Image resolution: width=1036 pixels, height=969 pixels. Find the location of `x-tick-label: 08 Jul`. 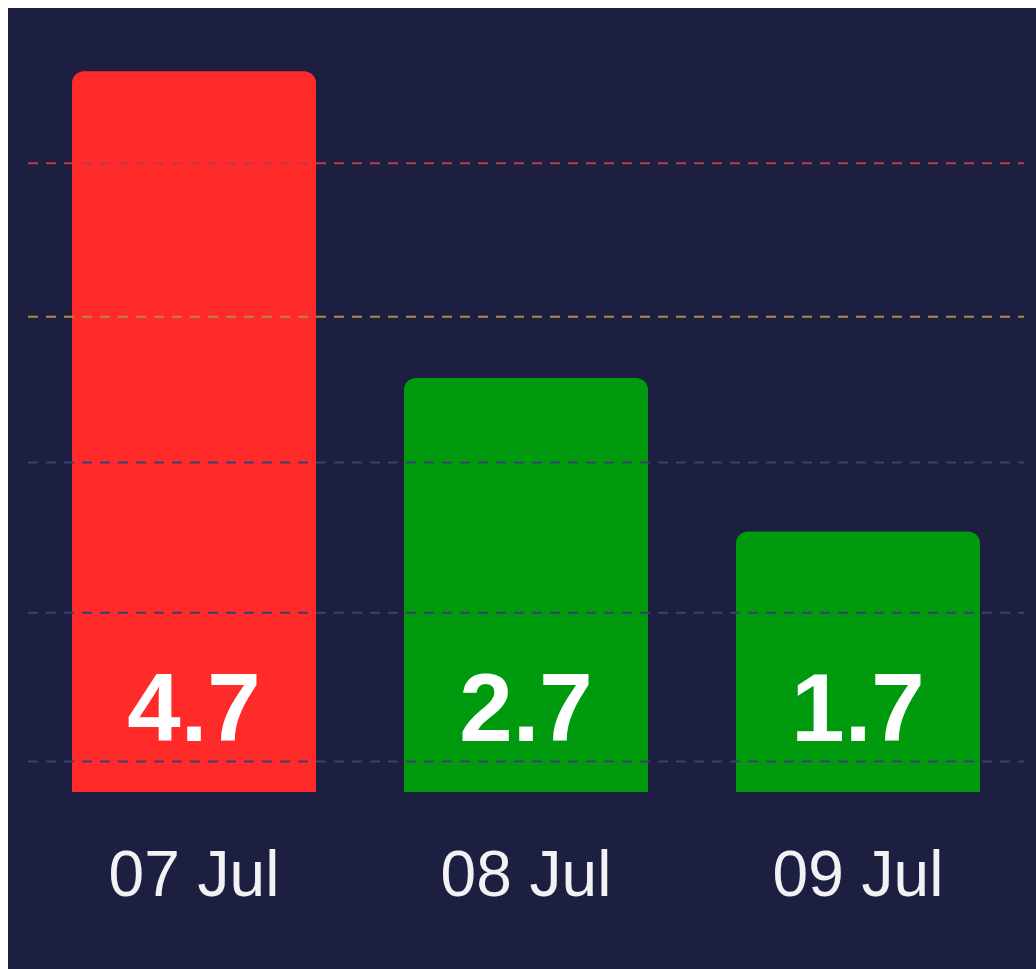

x-tick-label: 08 Jul is located at coordinates (526, 874).